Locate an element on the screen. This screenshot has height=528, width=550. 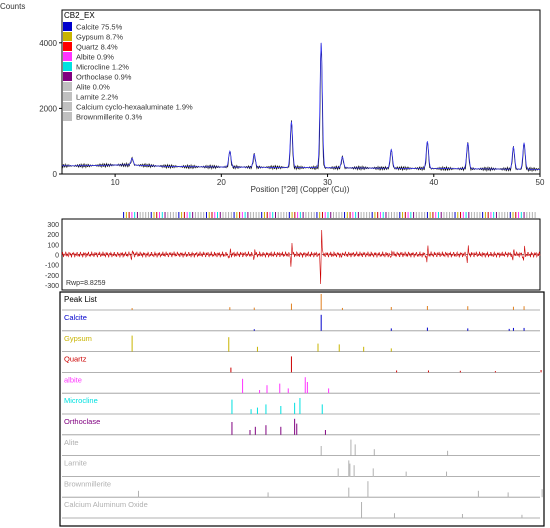
peak-row-label: Brownmillerite is located at coordinates (87, 483).